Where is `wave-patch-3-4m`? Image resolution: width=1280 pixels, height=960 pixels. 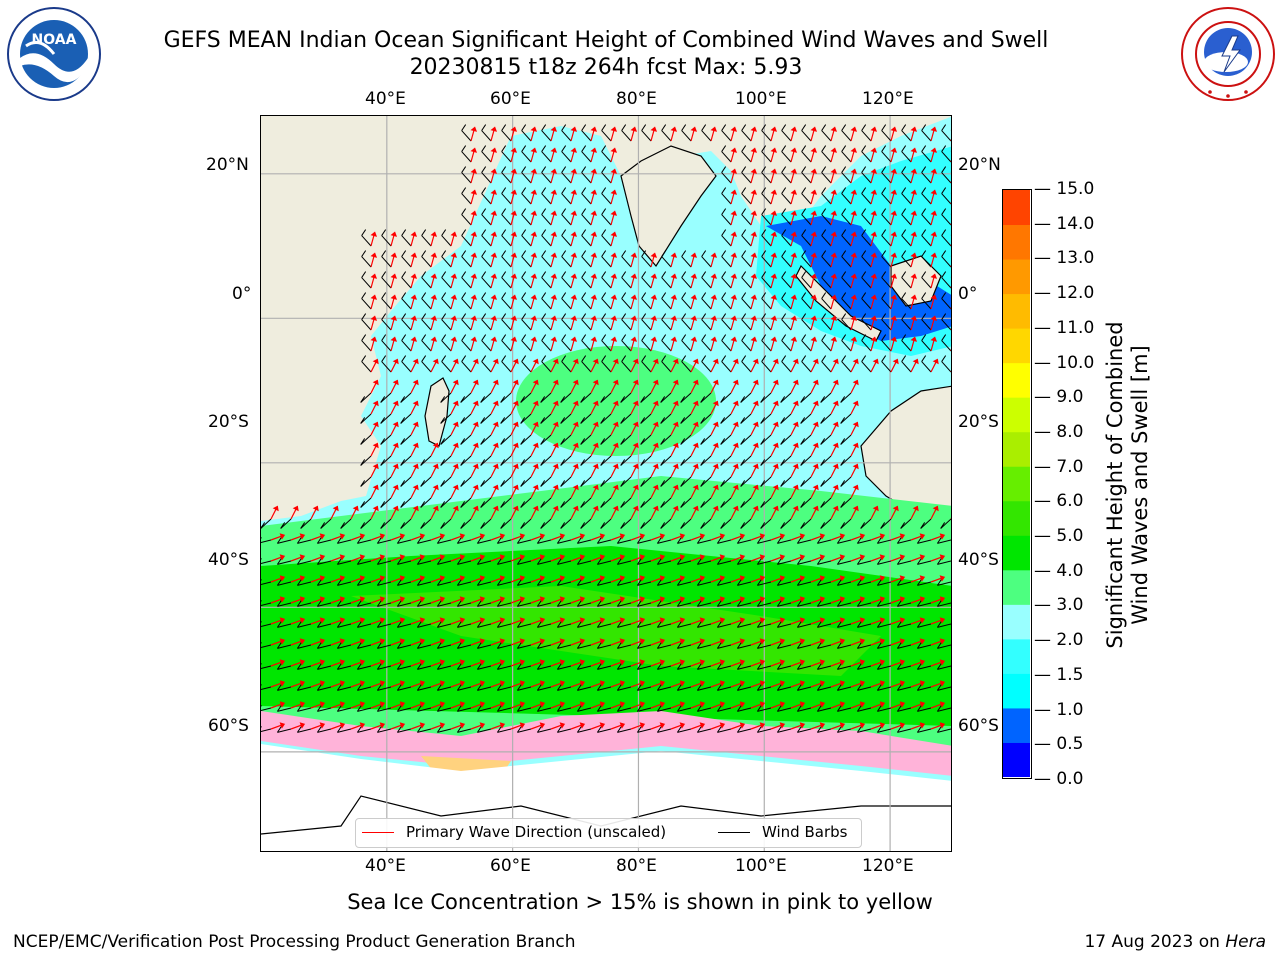 wave-patch-3-4m is located at coordinates (616, 401).